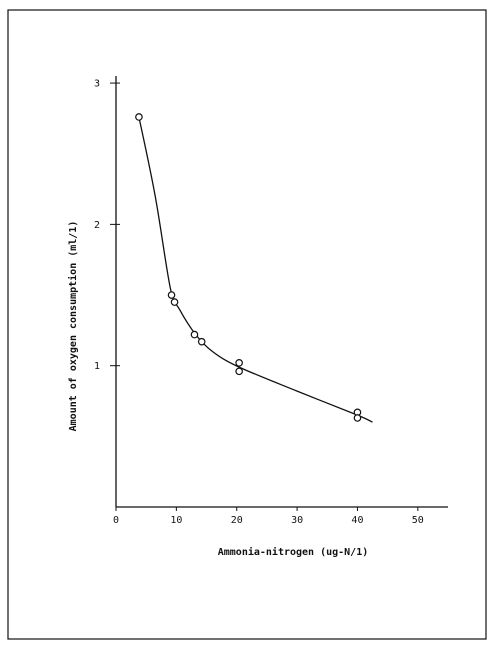 The height and width of the screenshot is (654, 500). Describe the element at coordinates (297, 520) in the screenshot. I see `x-tick-label: 30` at that location.